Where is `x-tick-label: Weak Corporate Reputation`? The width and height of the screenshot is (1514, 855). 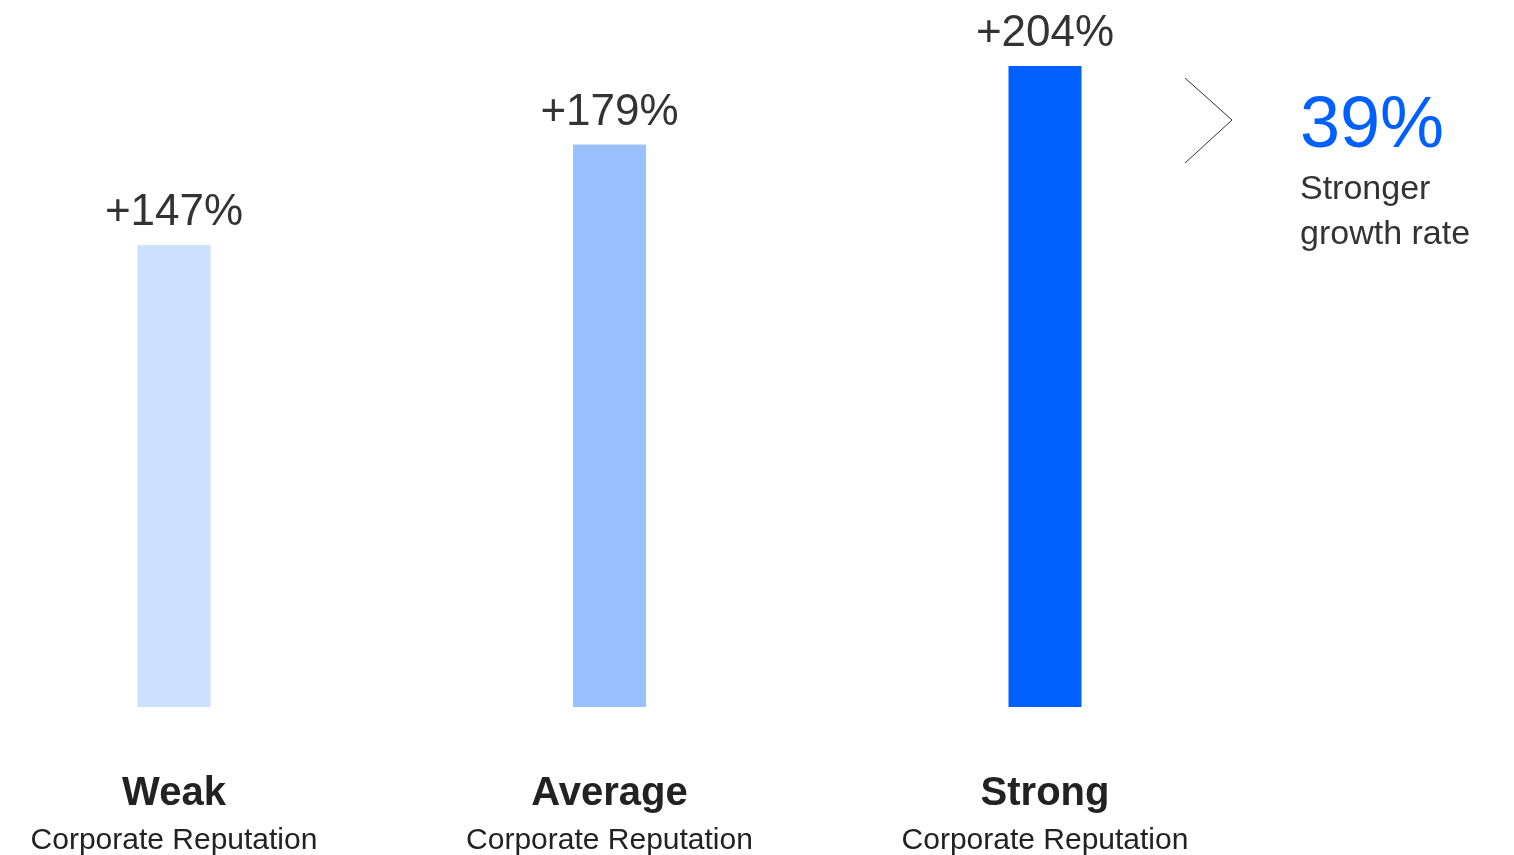 x-tick-label: Weak Corporate Reputation is located at coordinates (174, 812).